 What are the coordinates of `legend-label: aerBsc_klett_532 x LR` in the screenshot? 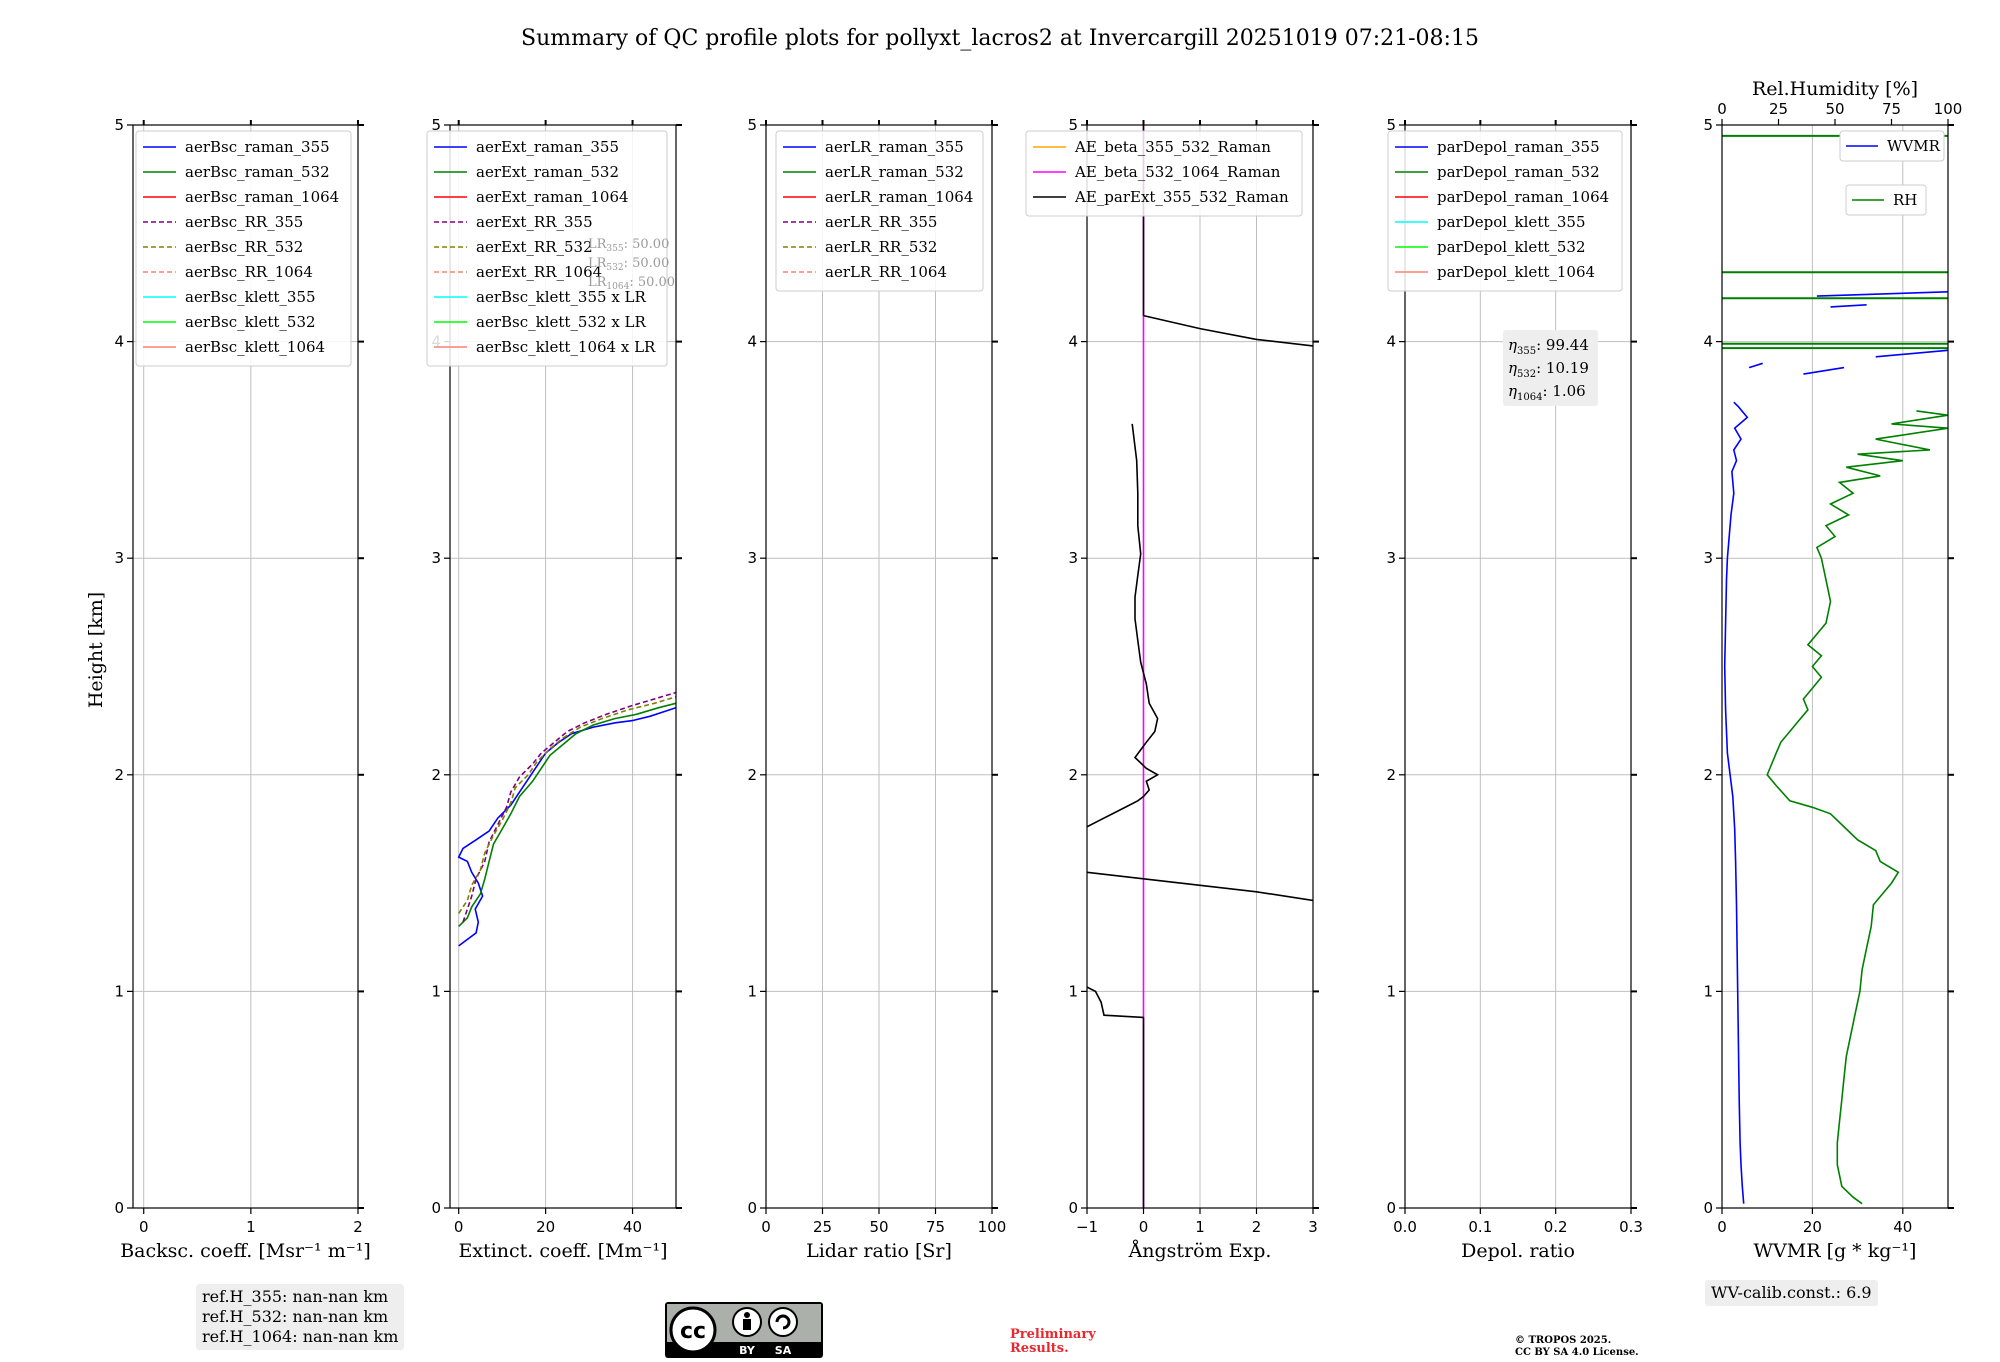 It's located at (561, 322).